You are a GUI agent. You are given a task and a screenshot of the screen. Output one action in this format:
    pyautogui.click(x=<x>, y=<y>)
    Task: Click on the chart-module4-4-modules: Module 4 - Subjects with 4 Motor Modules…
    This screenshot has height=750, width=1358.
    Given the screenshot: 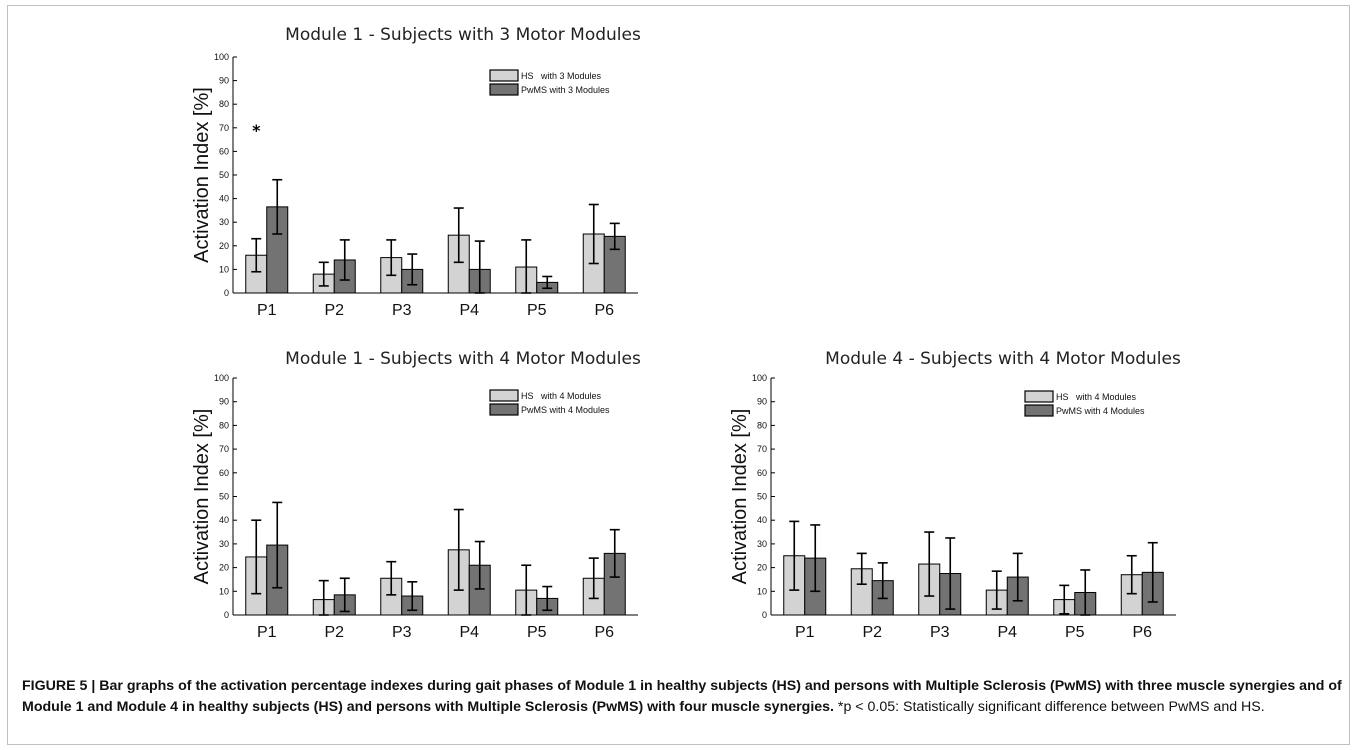 What is the action you would take?
    pyautogui.click(x=955, y=495)
    